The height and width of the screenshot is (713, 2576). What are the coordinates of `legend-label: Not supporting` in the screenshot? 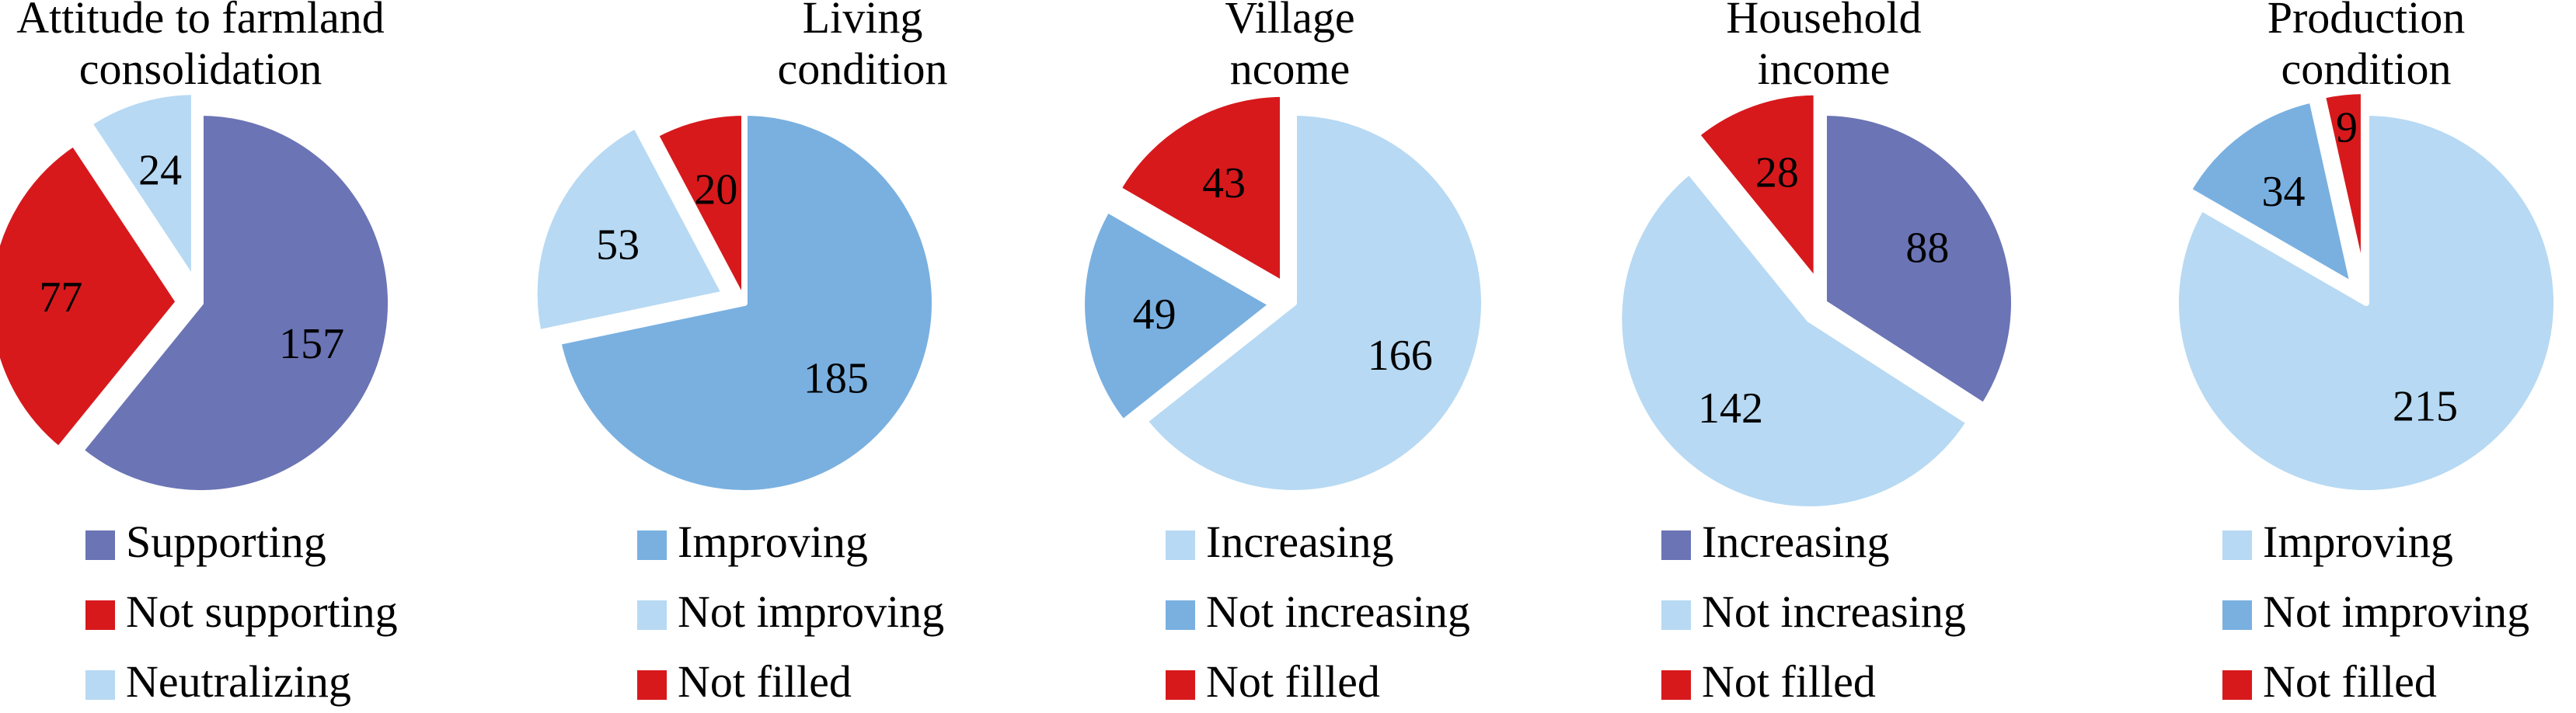 It's located at (262, 611).